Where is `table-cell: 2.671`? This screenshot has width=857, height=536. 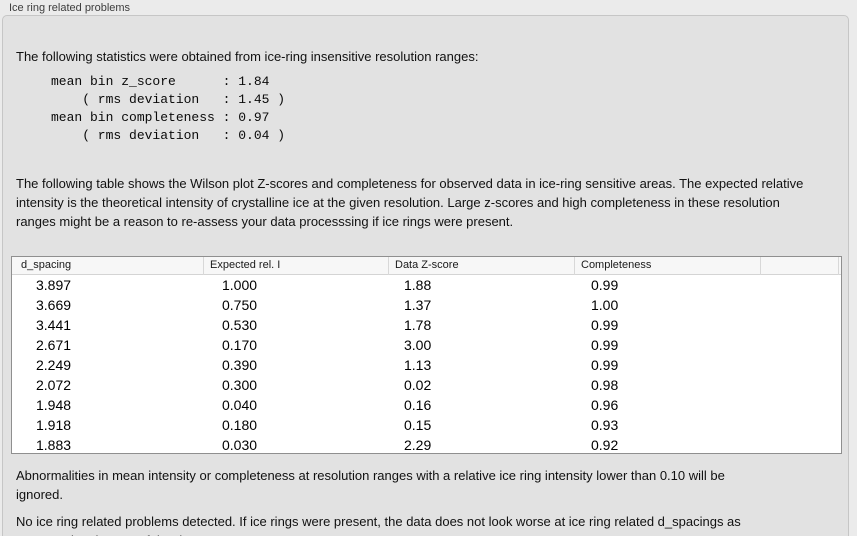
table-cell: 2.671 is located at coordinates (54, 345).